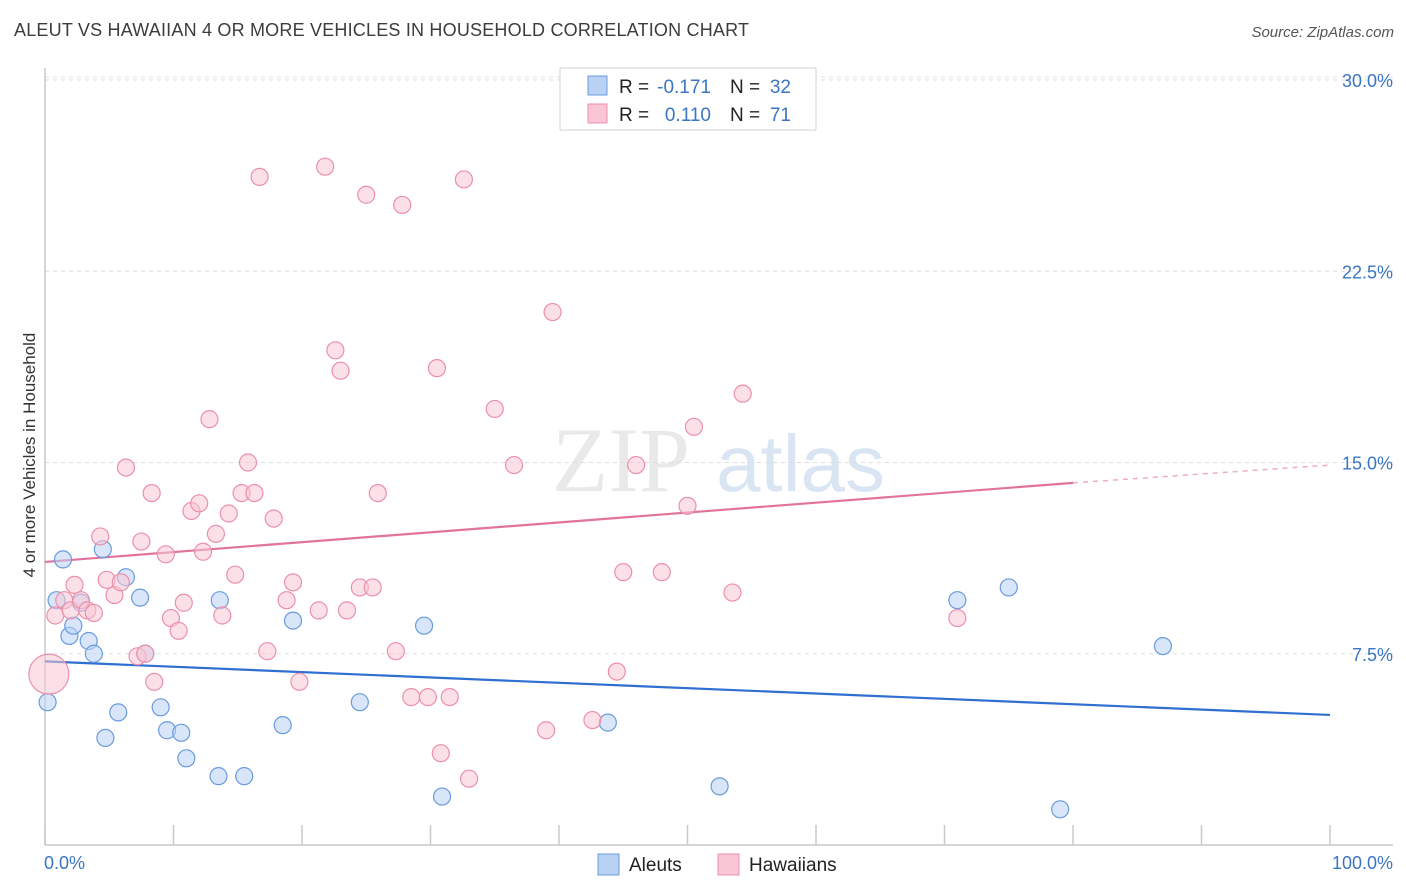 This screenshot has height=892, width=1406. Describe the element at coordinates (687, 688) in the screenshot. I see `aleut-trendline` at that location.